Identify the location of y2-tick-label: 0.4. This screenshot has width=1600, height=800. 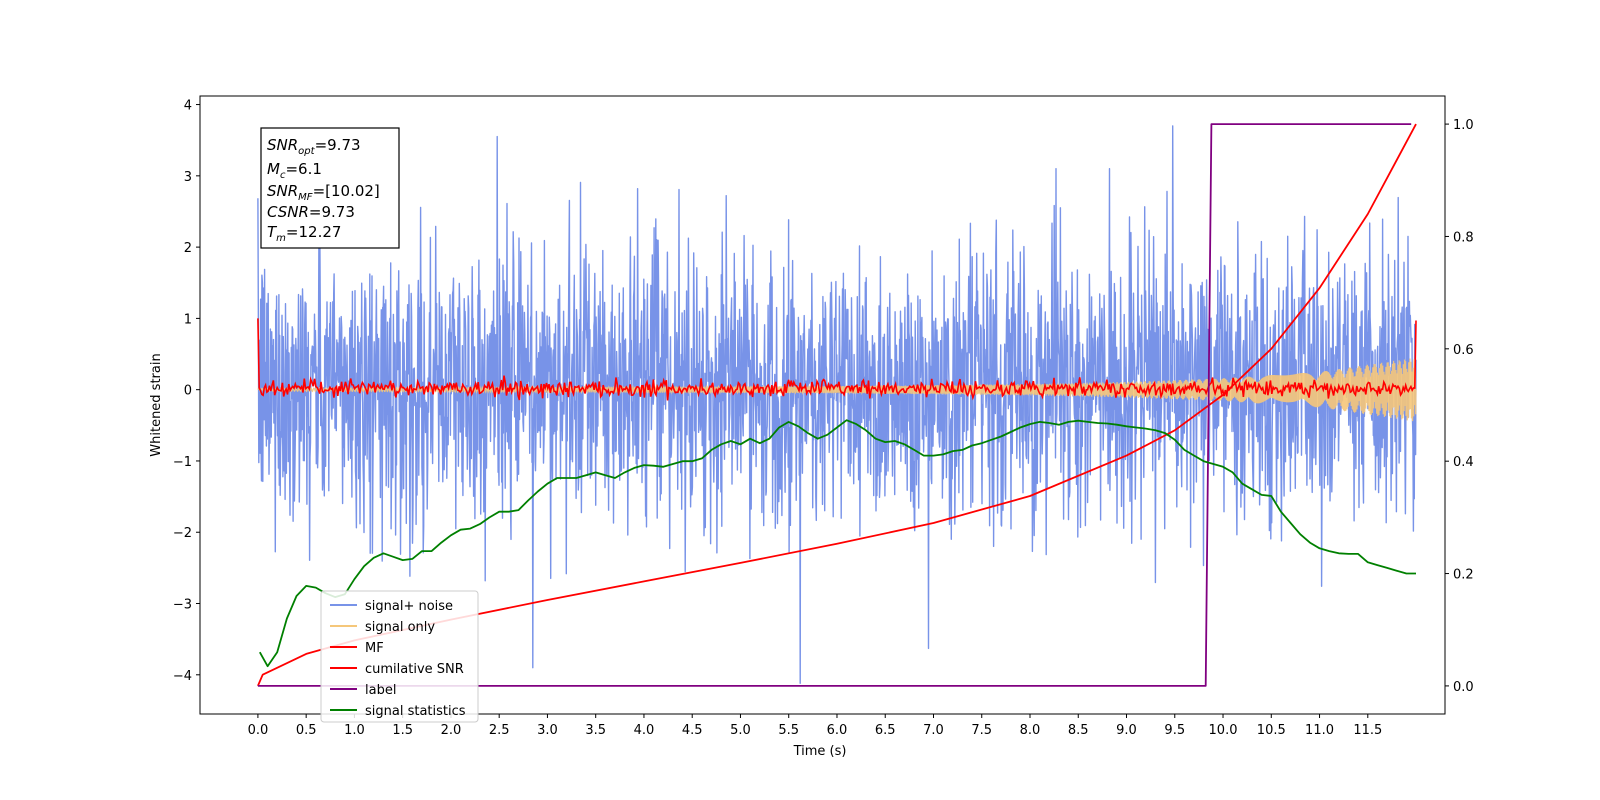
(1463, 462).